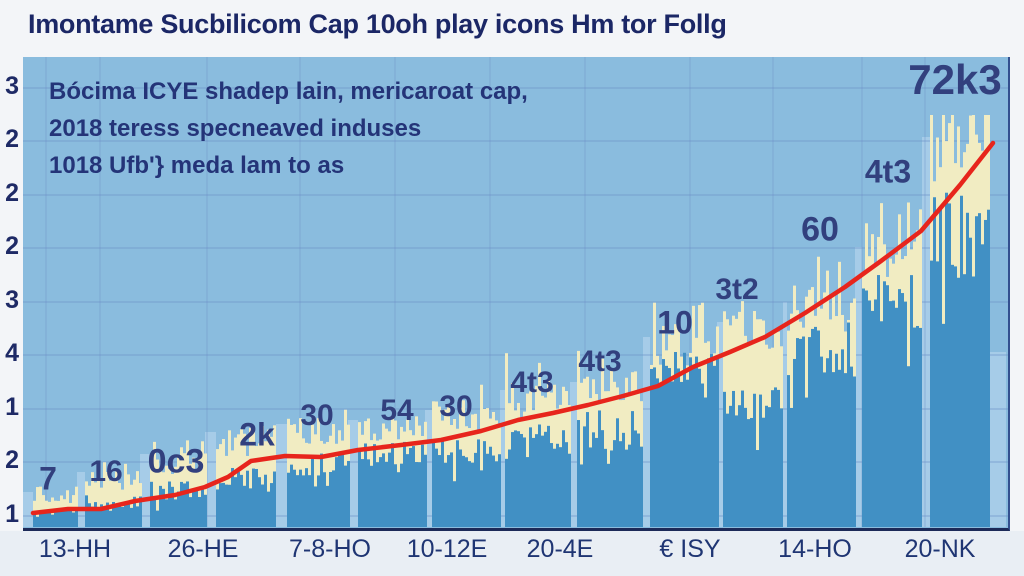 The image size is (1024, 576). I want to click on annotation-line-2: 2018 teress specneaved induses, so click(235, 128).